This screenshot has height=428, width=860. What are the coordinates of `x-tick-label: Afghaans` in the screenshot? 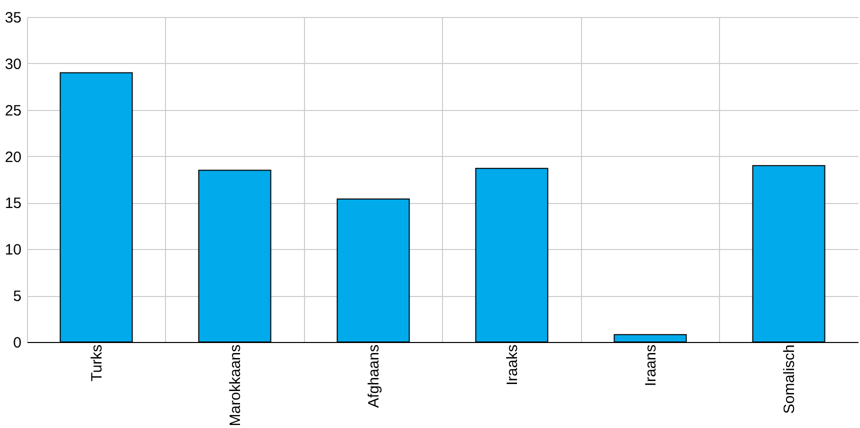 It's located at (373, 376).